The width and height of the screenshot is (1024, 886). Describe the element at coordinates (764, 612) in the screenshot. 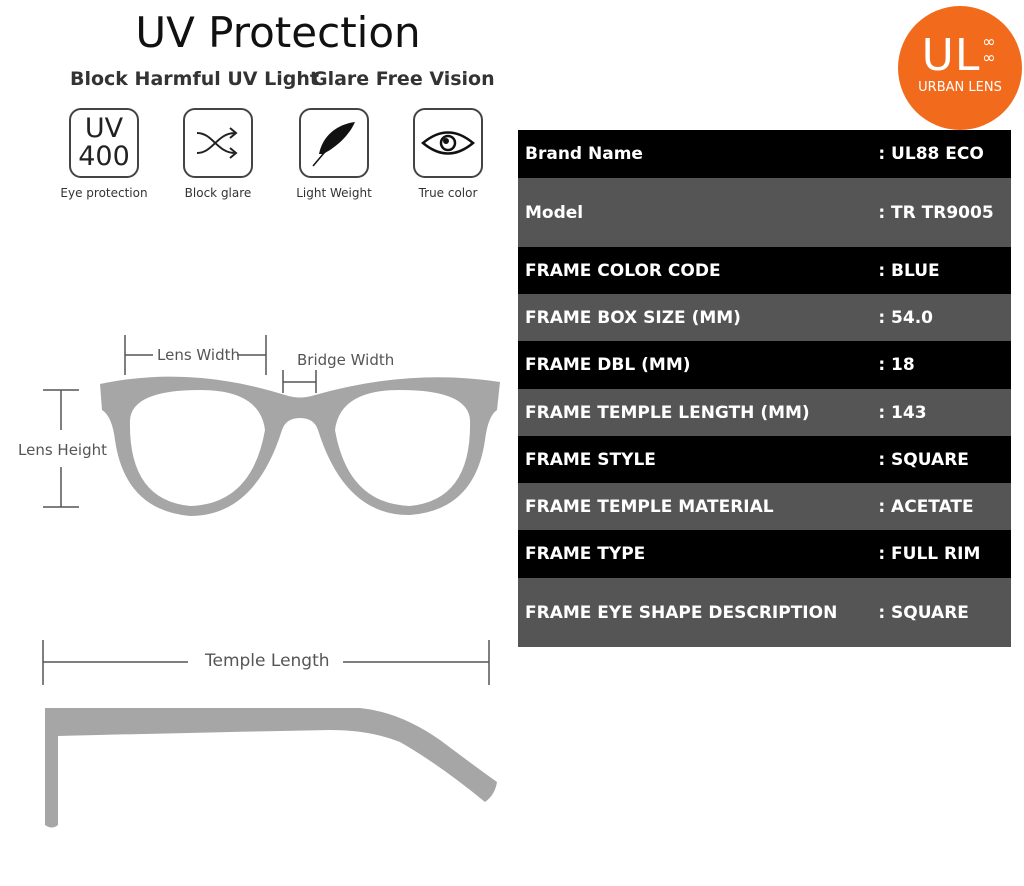

I see `table-row: FRAME EYE SHAPE DESCRIPTION: SQUARE` at that location.